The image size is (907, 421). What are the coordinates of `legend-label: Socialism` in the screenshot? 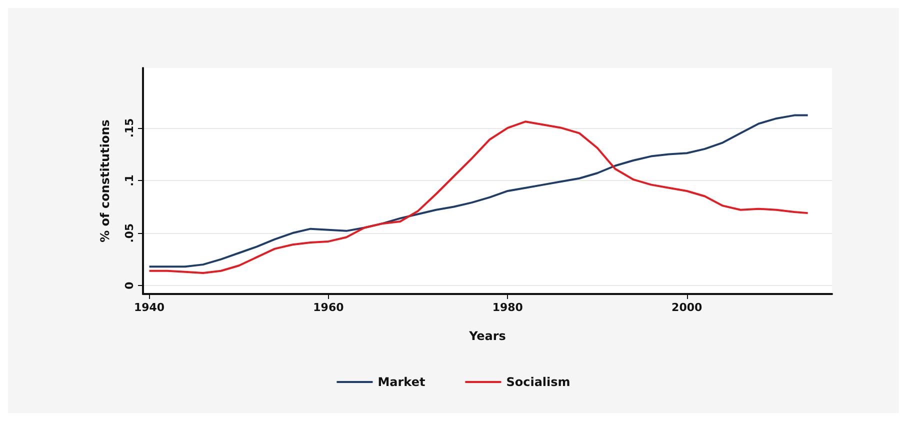 It's located at (538, 382).